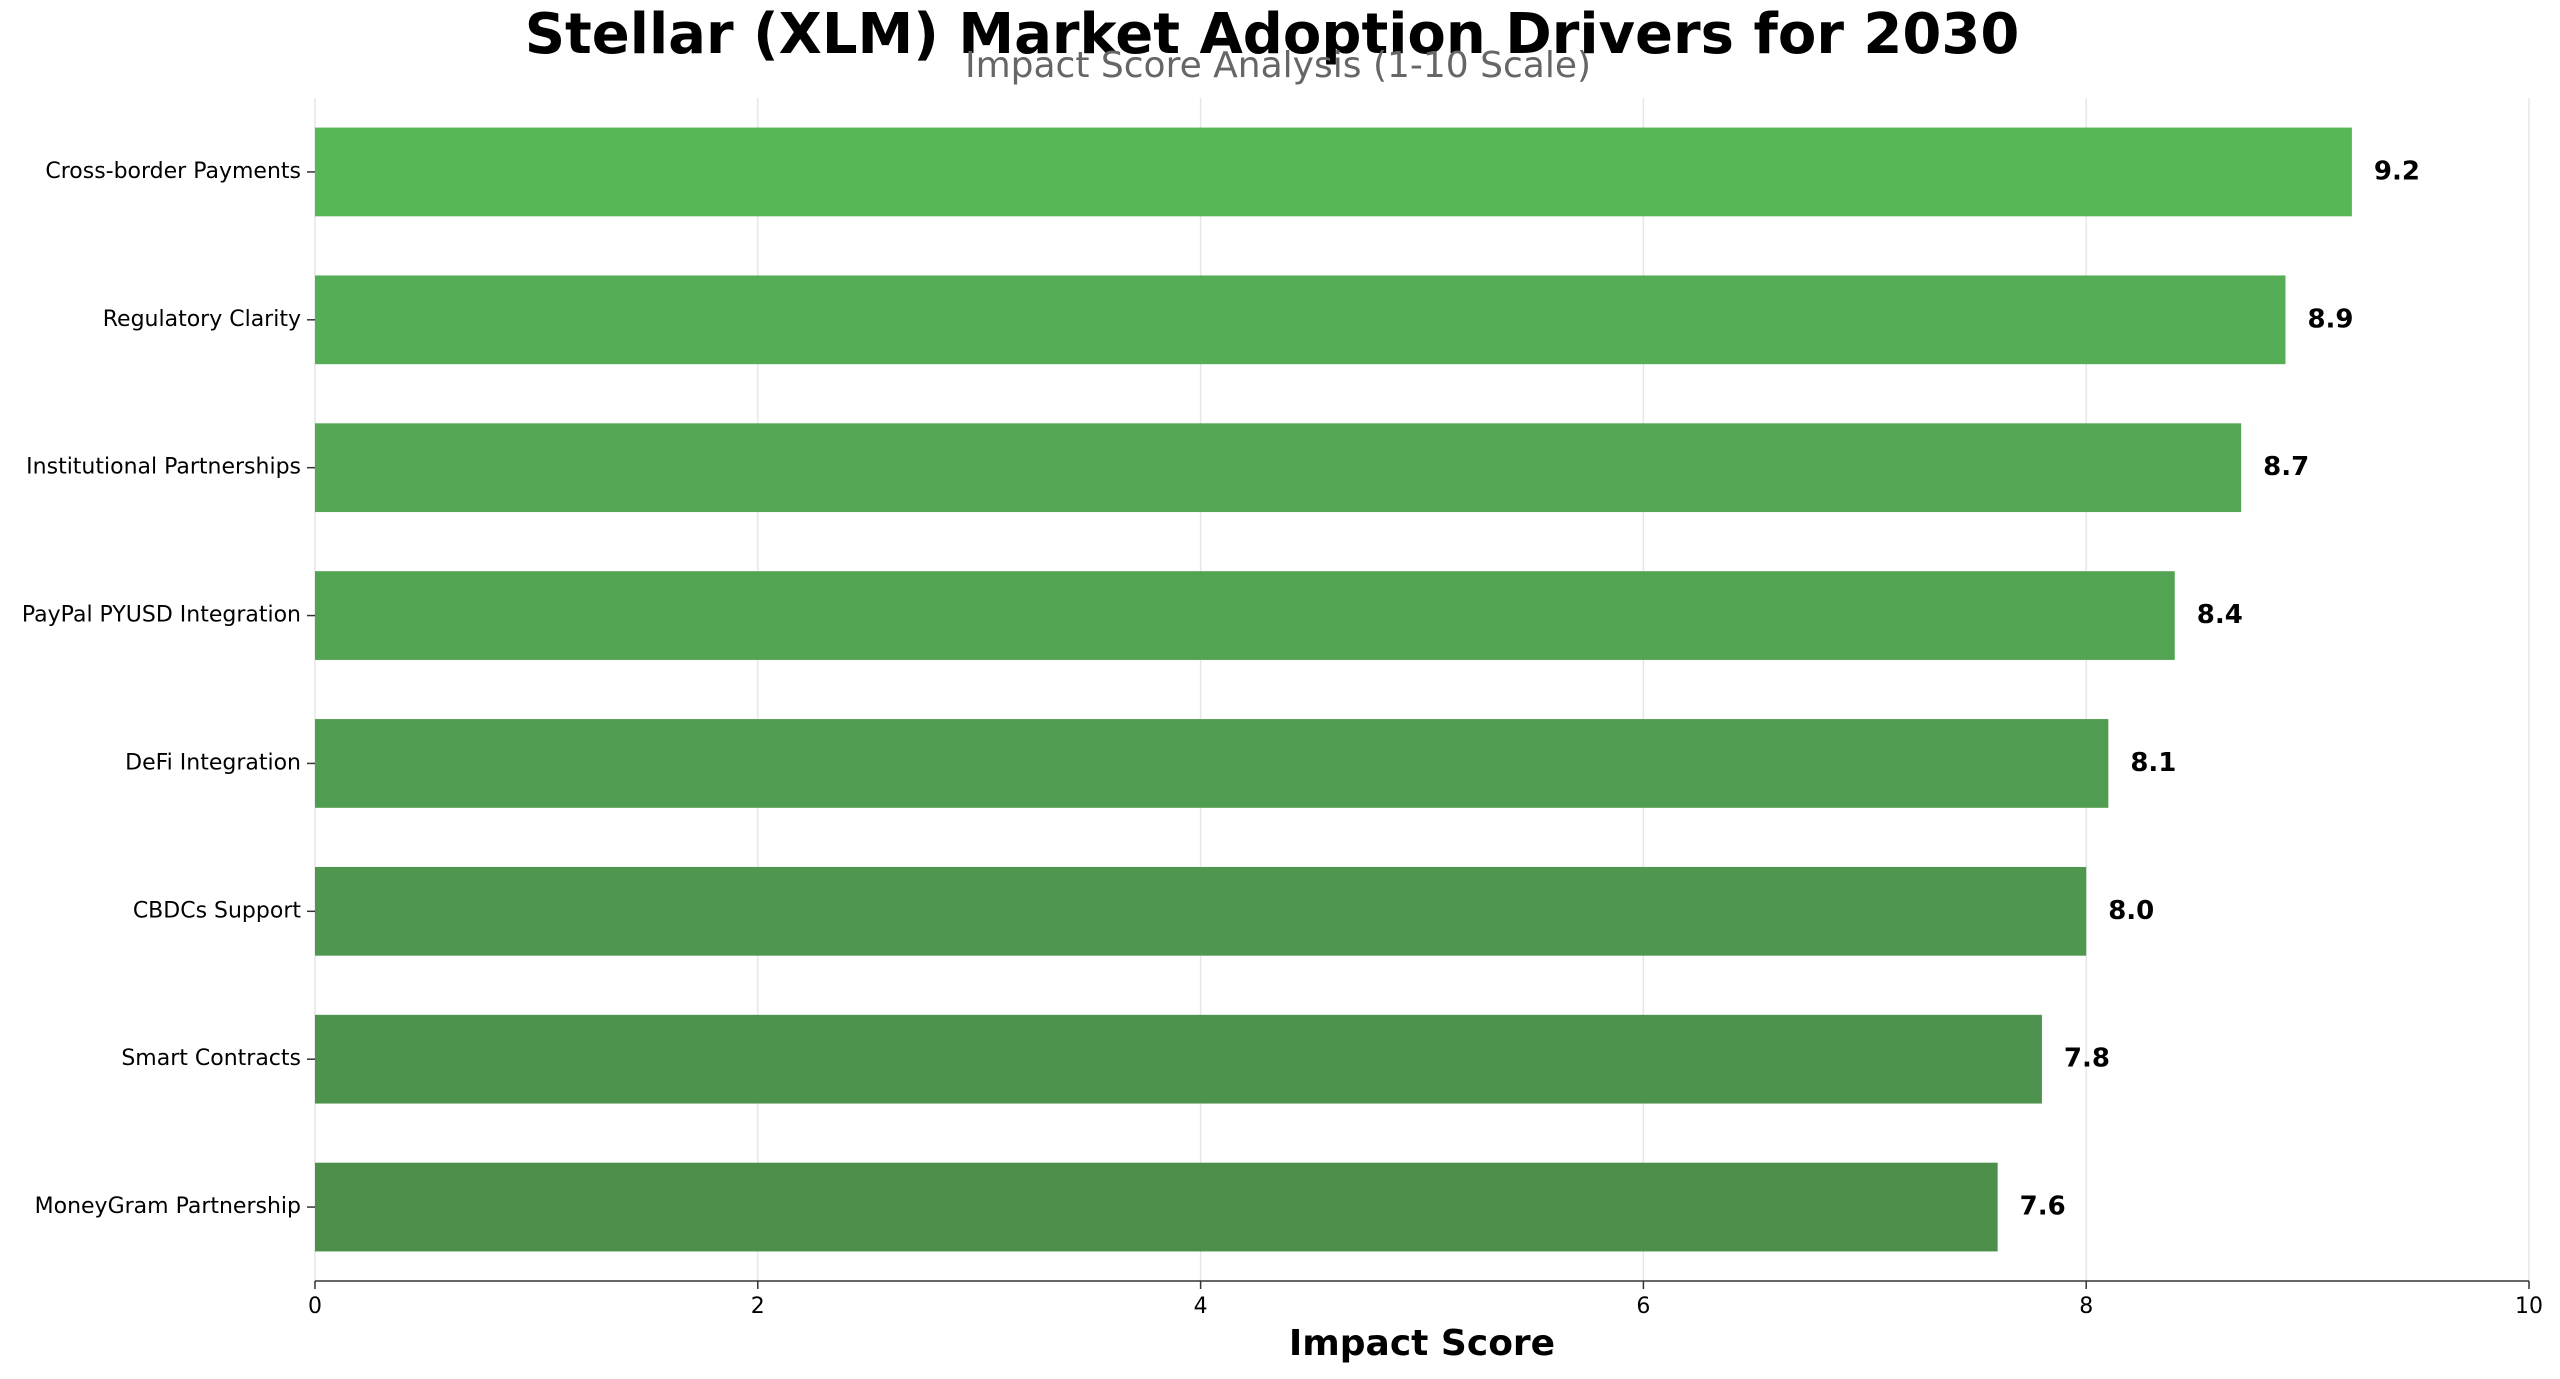  Describe the element at coordinates (2087, 1059) in the screenshot. I see `value-label: 7.8` at that location.